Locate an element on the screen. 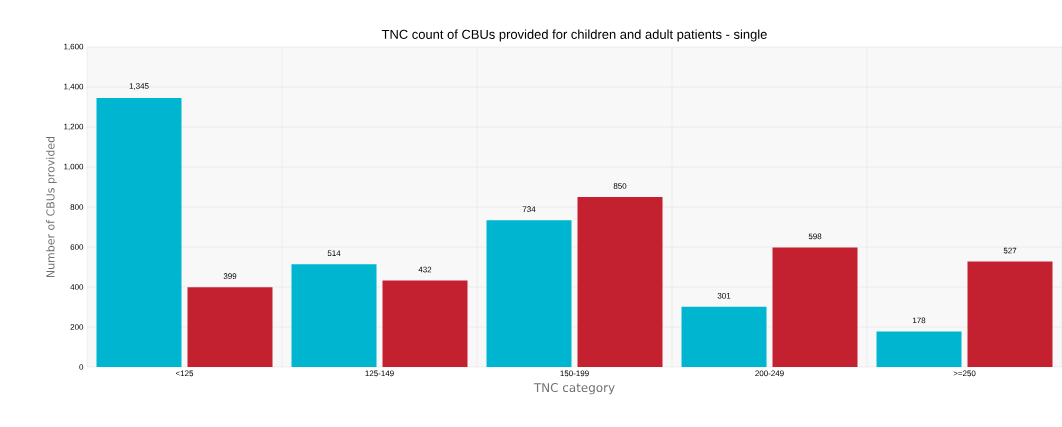  x-axis-title: TNC category is located at coordinates (574, 389).